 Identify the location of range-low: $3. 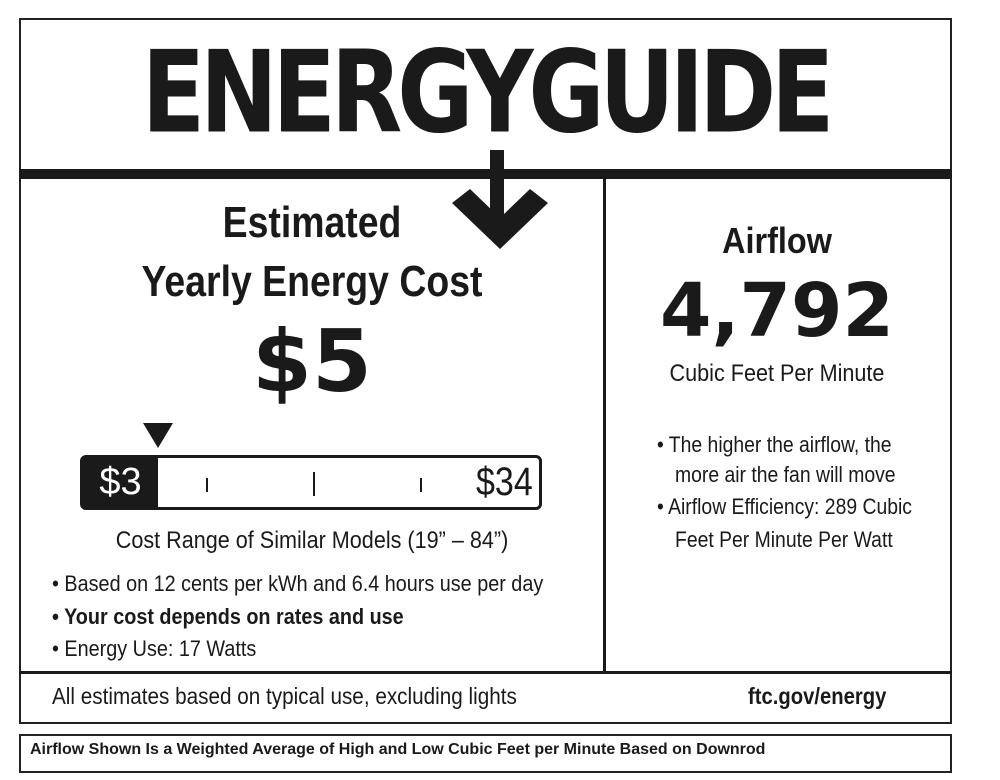
(120, 482).